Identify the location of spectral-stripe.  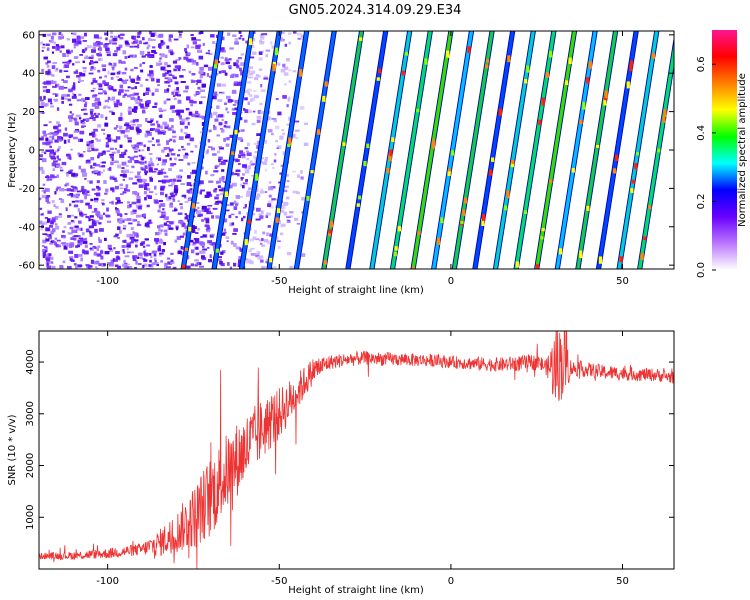
(432, 150).